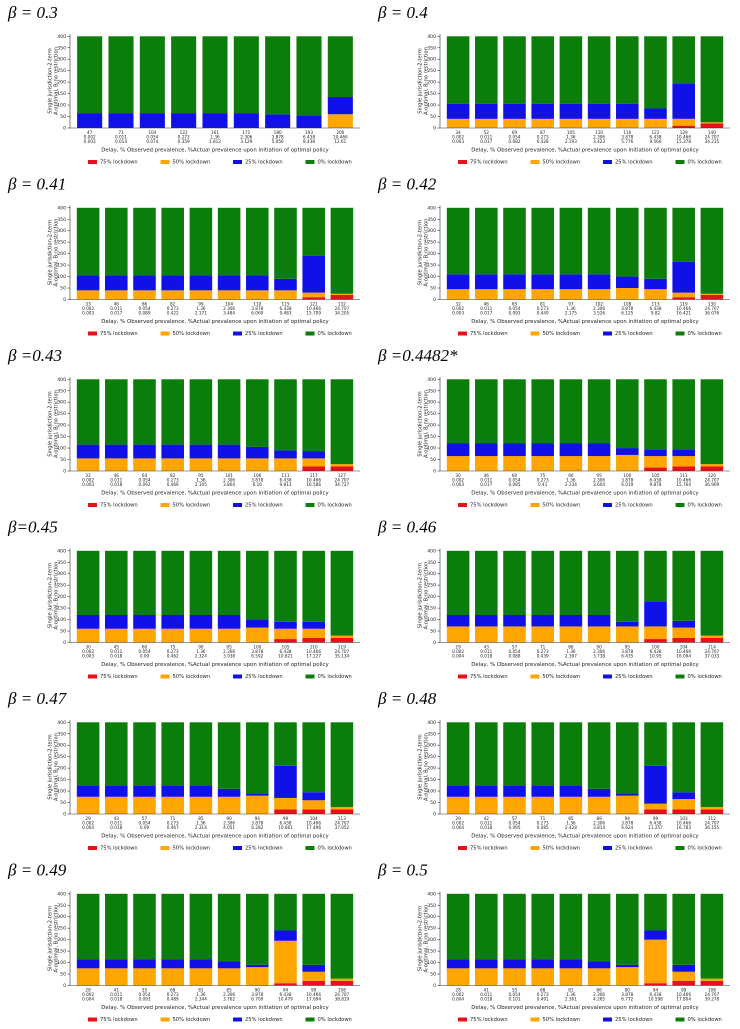  Describe the element at coordinates (51, 253) in the screenshot. I see `y-axis-label: Single jurisdiction-2-term` at that location.